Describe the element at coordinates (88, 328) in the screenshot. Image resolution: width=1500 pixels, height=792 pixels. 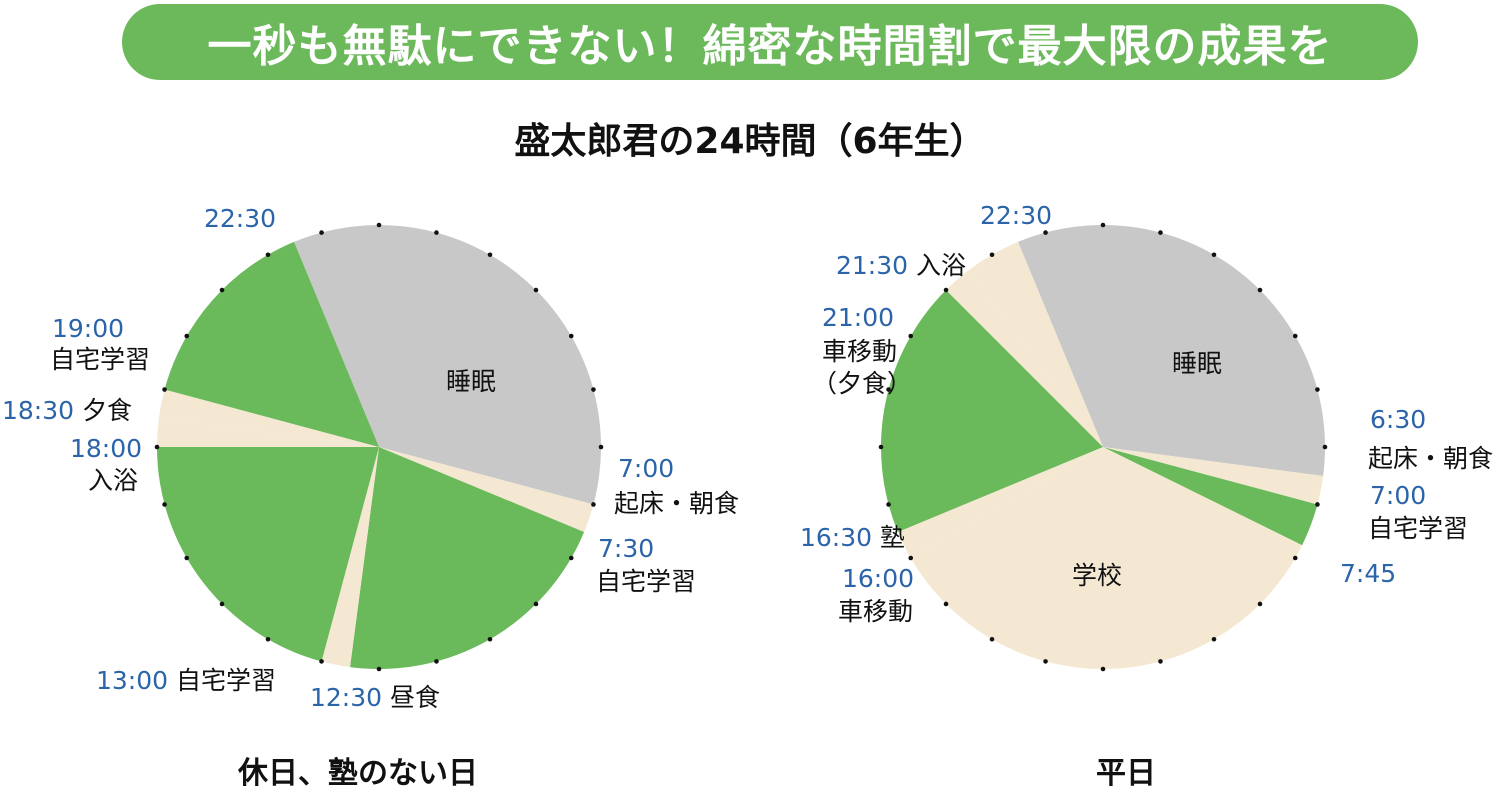
I see `time-label: 19:00` at that location.